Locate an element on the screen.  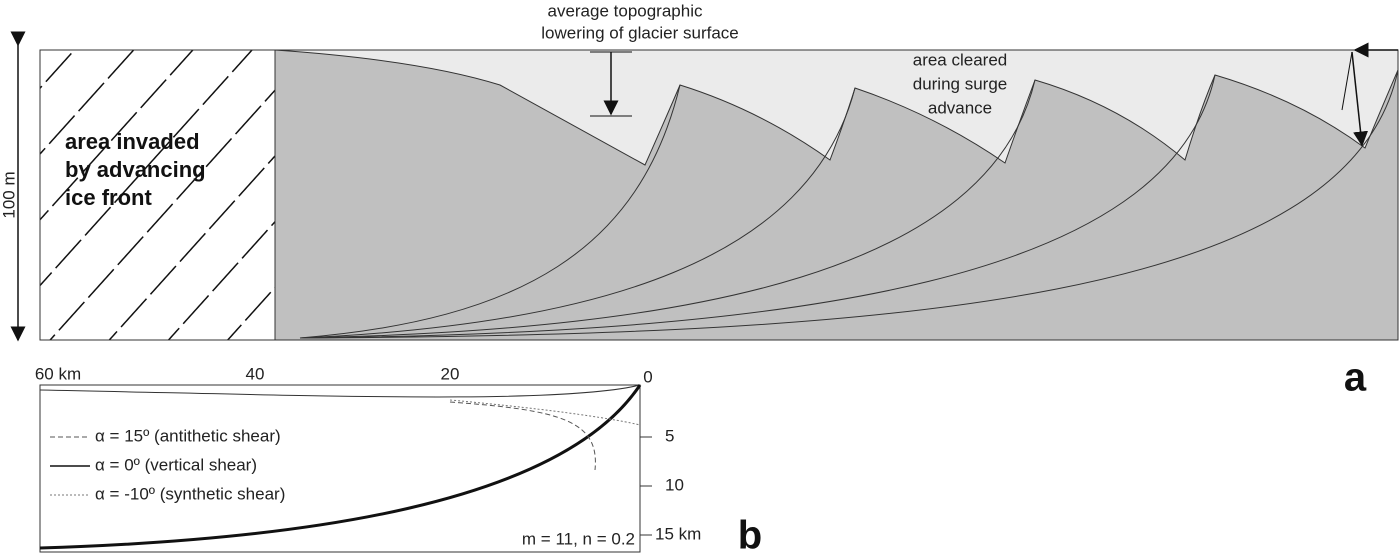
right-tick-label: 10 is located at coordinates (674, 484).